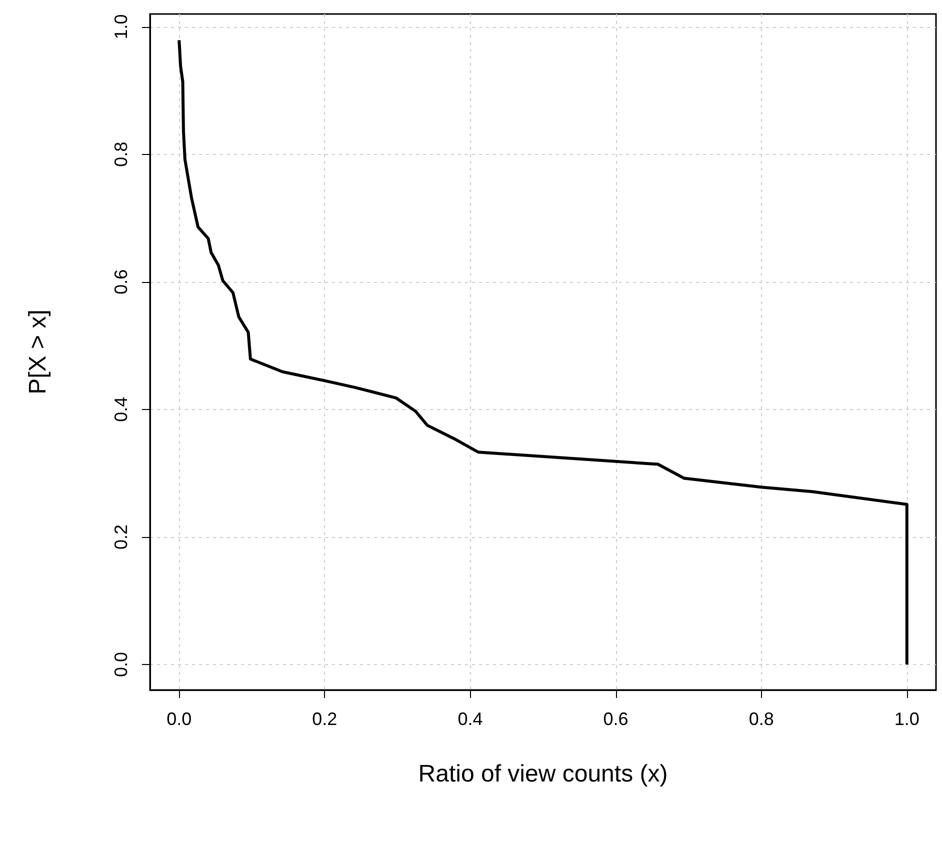 Image resolution: width=942 pixels, height=844 pixels. I want to click on x-tick-label: 0.2, so click(325, 719).